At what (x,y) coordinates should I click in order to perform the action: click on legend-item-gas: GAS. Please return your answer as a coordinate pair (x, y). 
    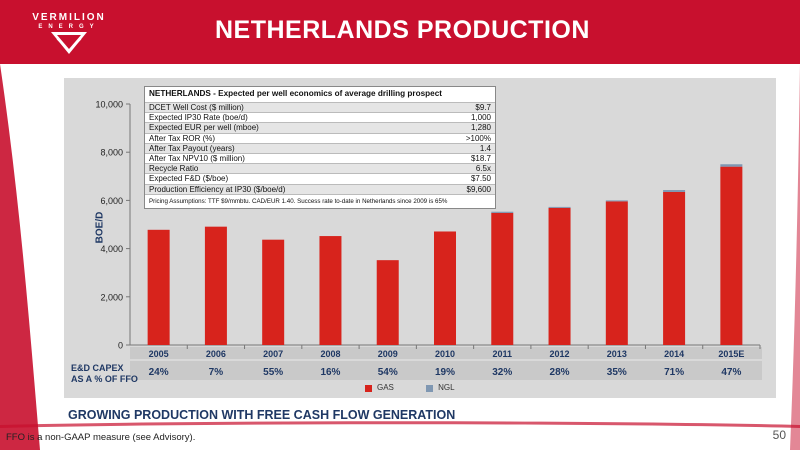
    Looking at the image, I should click on (379, 387).